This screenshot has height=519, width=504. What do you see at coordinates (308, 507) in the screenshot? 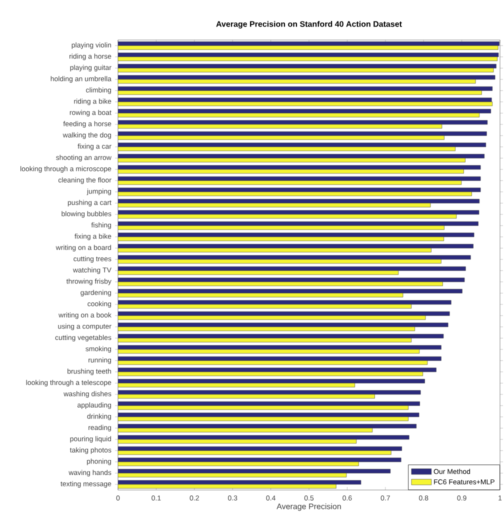
I see `x-axis-title: Average Precision` at bounding box center [308, 507].